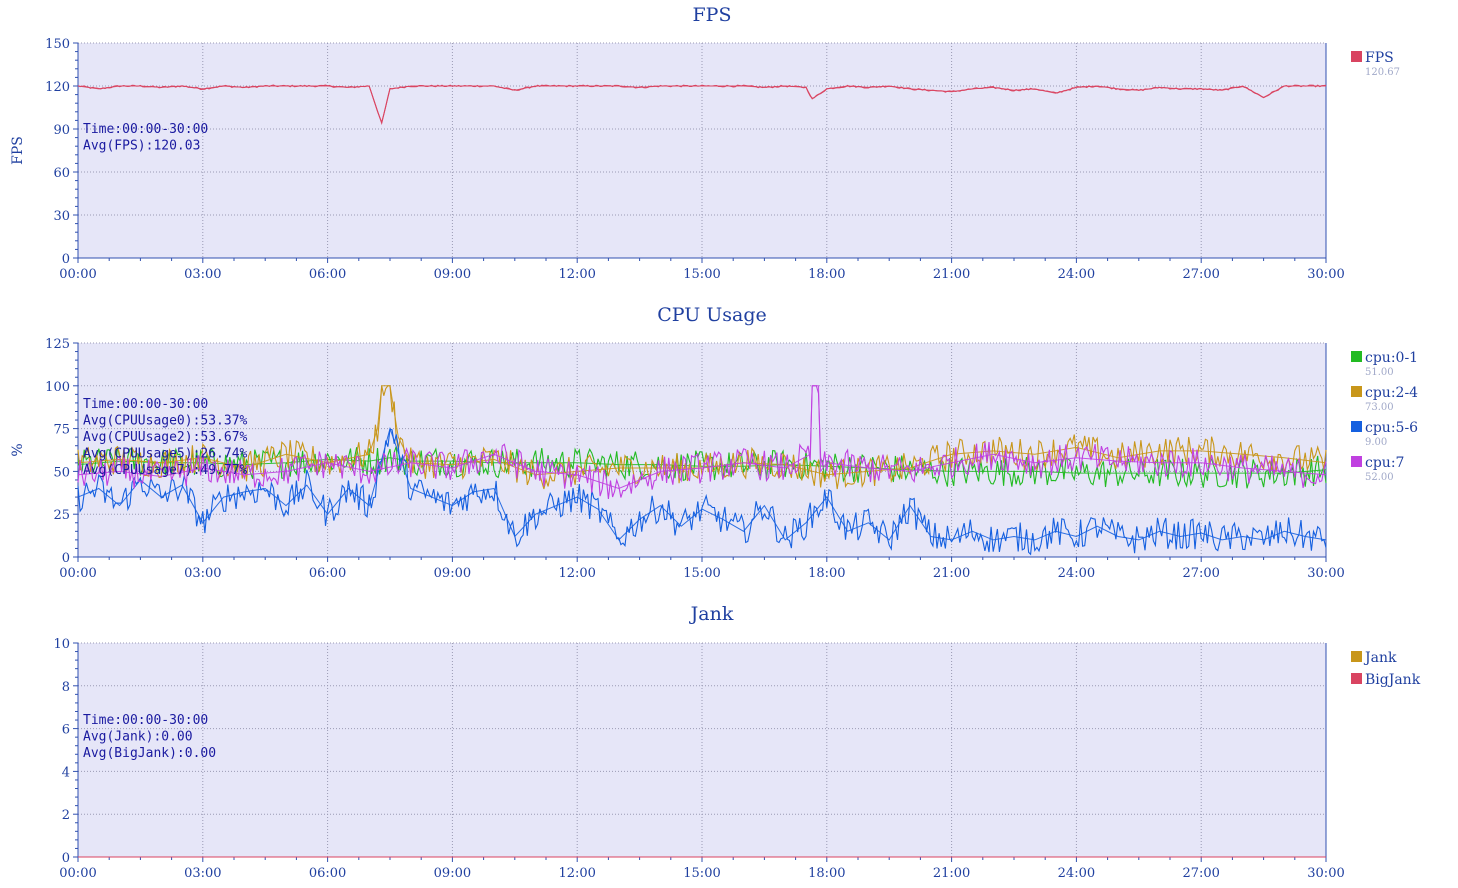 This screenshot has width=1458, height=888. What do you see at coordinates (61, 515) in the screenshot?
I see `y-tick-label: 25` at bounding box center [61, 515].